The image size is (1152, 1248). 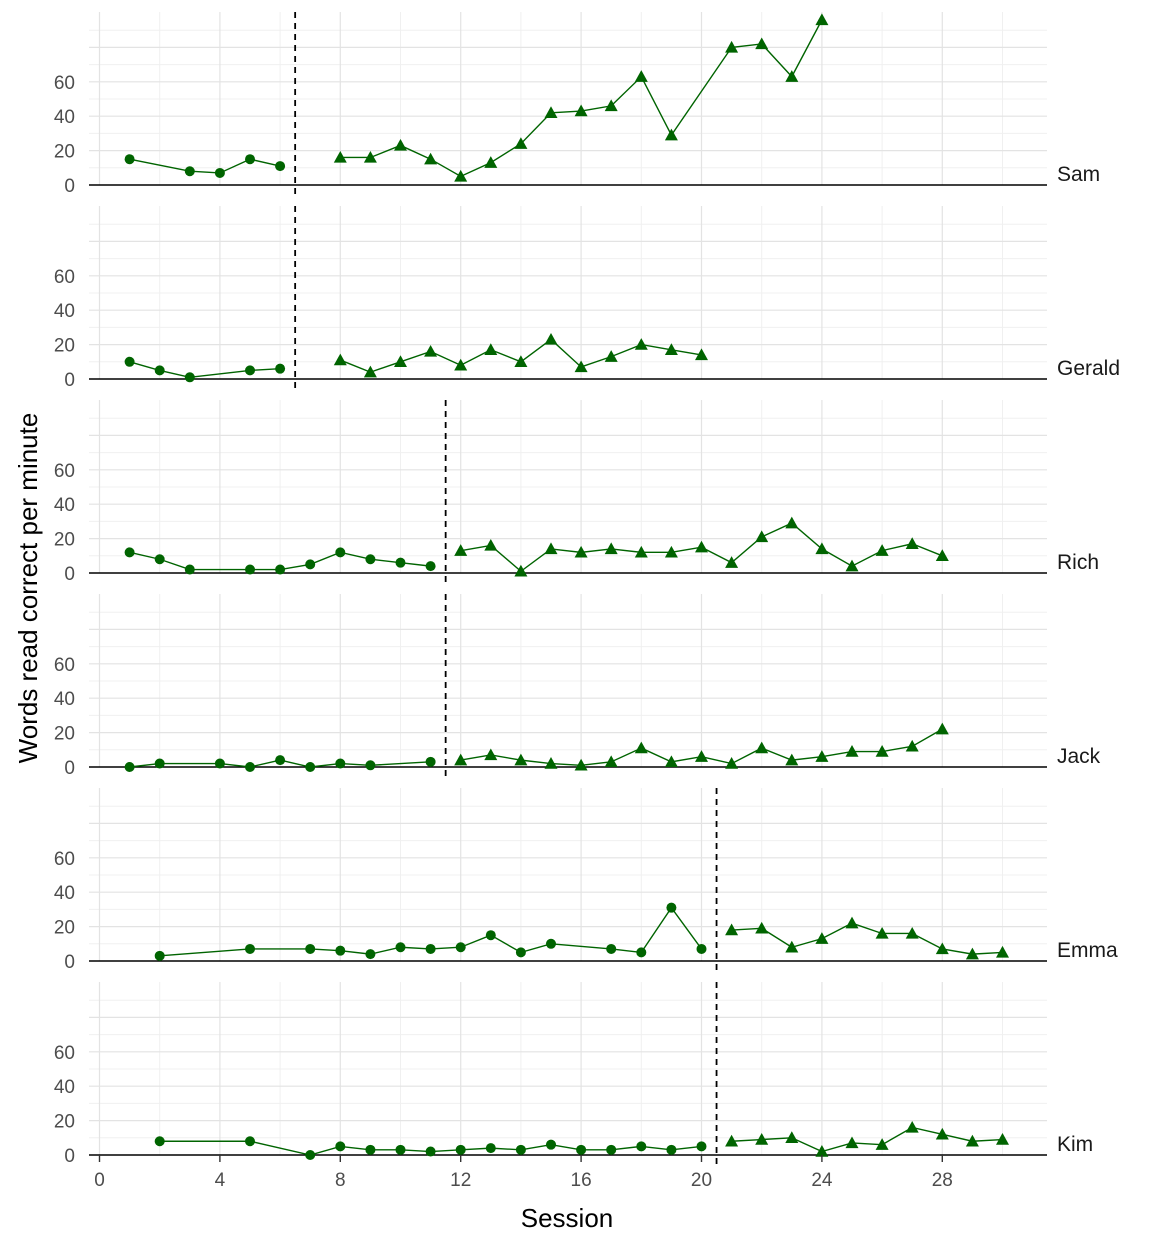 I want to click on x-tick-label: 8, so click(x=340, y=1180).